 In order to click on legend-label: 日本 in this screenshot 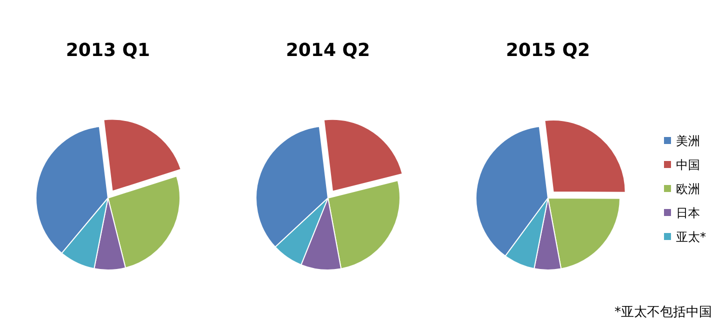, I will do `click(688, 213)`.